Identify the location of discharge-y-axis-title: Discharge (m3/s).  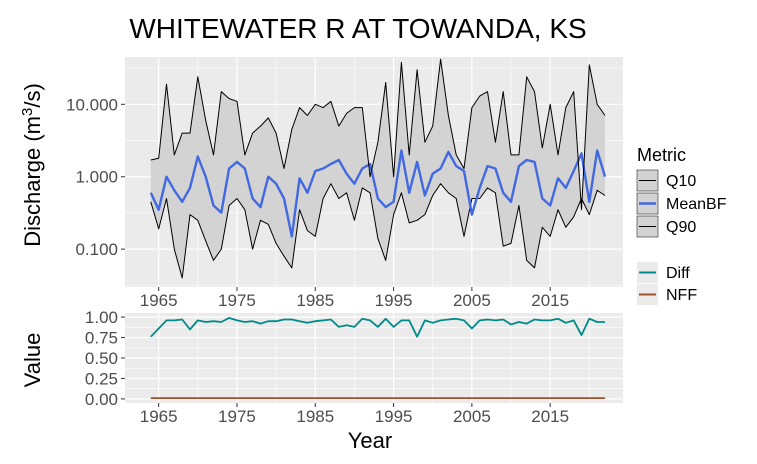
(32, 165).